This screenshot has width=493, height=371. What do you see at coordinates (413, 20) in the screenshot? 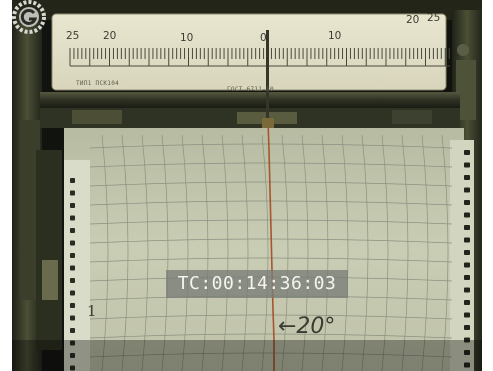
I see `scale-label-20-right: 20` at bounding box center [413, 20].